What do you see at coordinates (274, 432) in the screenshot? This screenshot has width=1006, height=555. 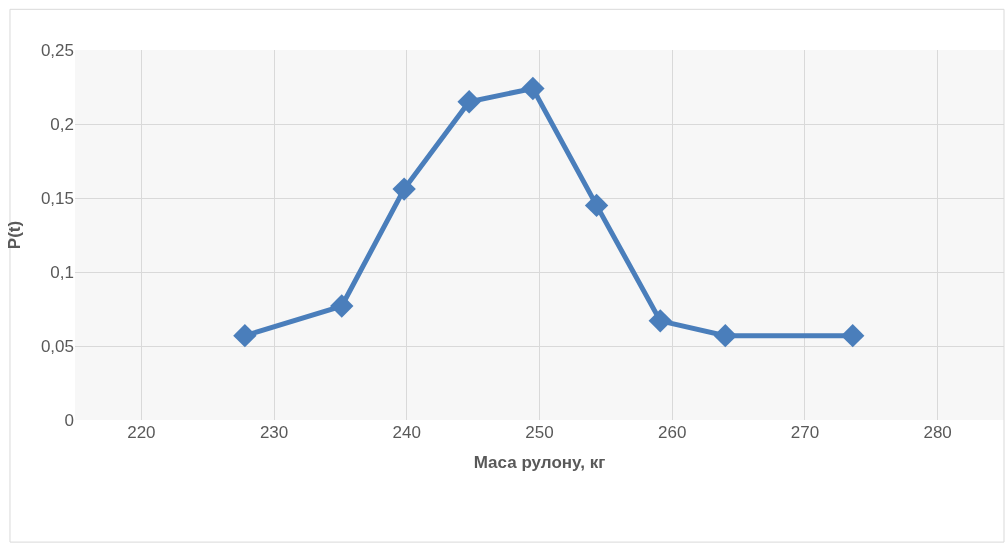 I see `x-tick-label: 230` at bounding box center [274, 432].